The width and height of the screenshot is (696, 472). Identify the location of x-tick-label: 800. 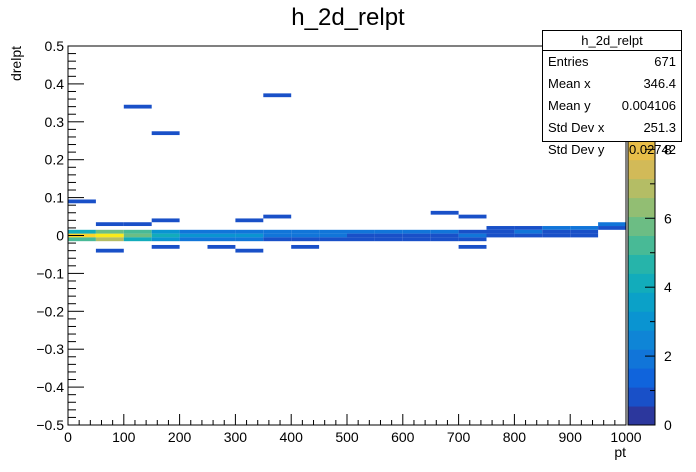
(515, 437).